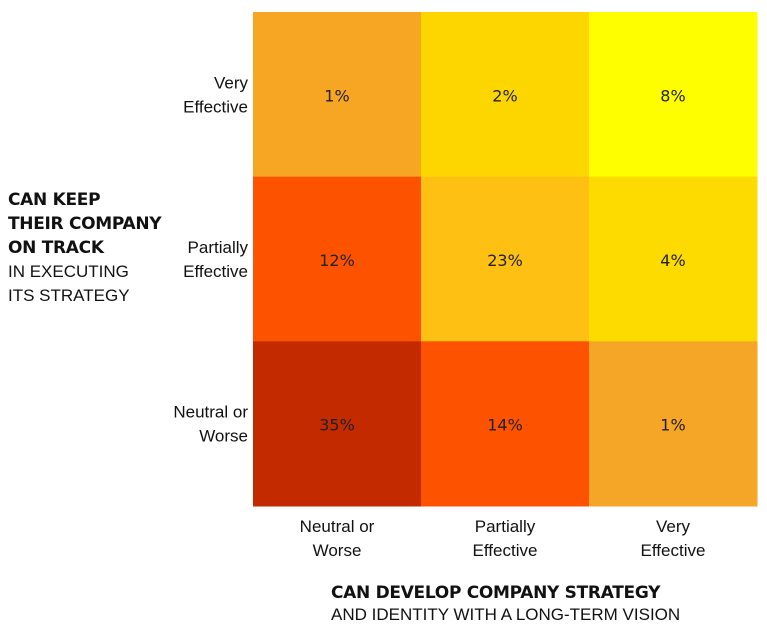  Describe the element at coordinates (337, 550) in the screenshot. I see `x-tick-label: Worse` at that location.